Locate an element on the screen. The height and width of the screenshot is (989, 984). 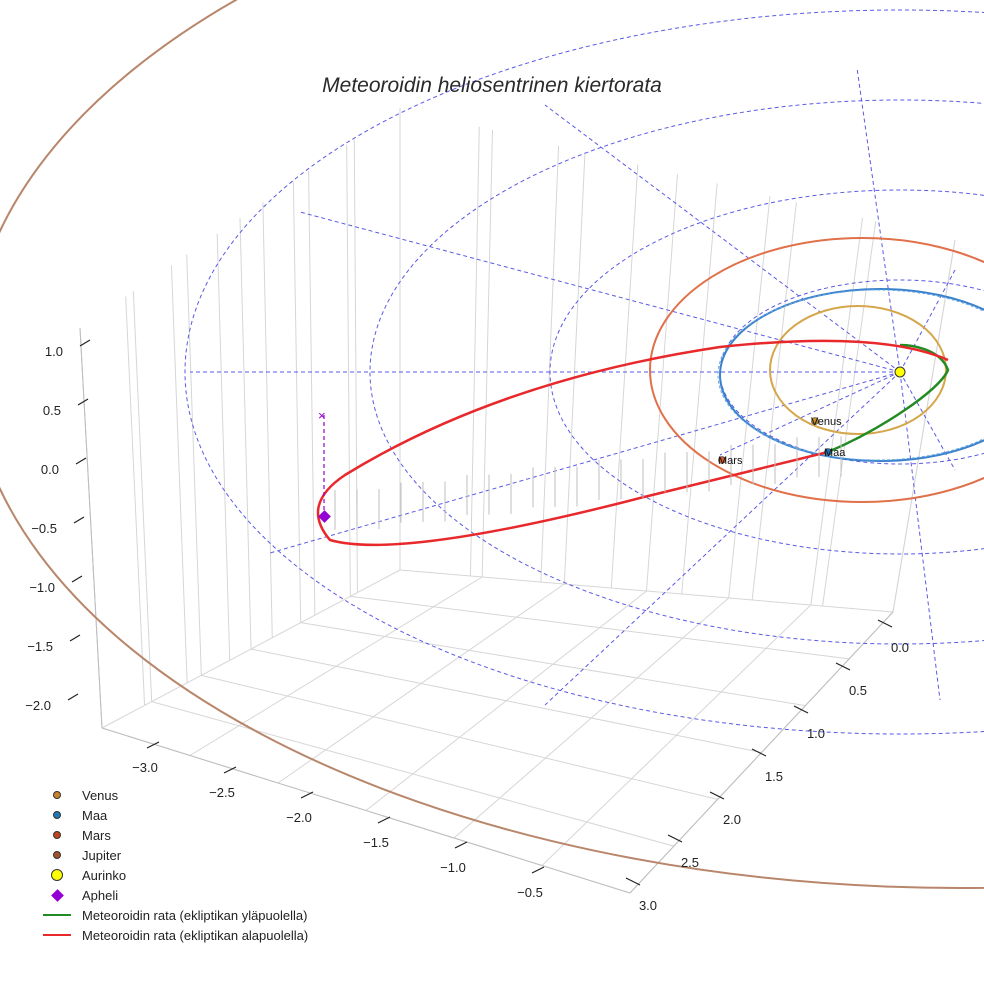
z-tick-label: 1.0 is located at coordinates (54, 351).